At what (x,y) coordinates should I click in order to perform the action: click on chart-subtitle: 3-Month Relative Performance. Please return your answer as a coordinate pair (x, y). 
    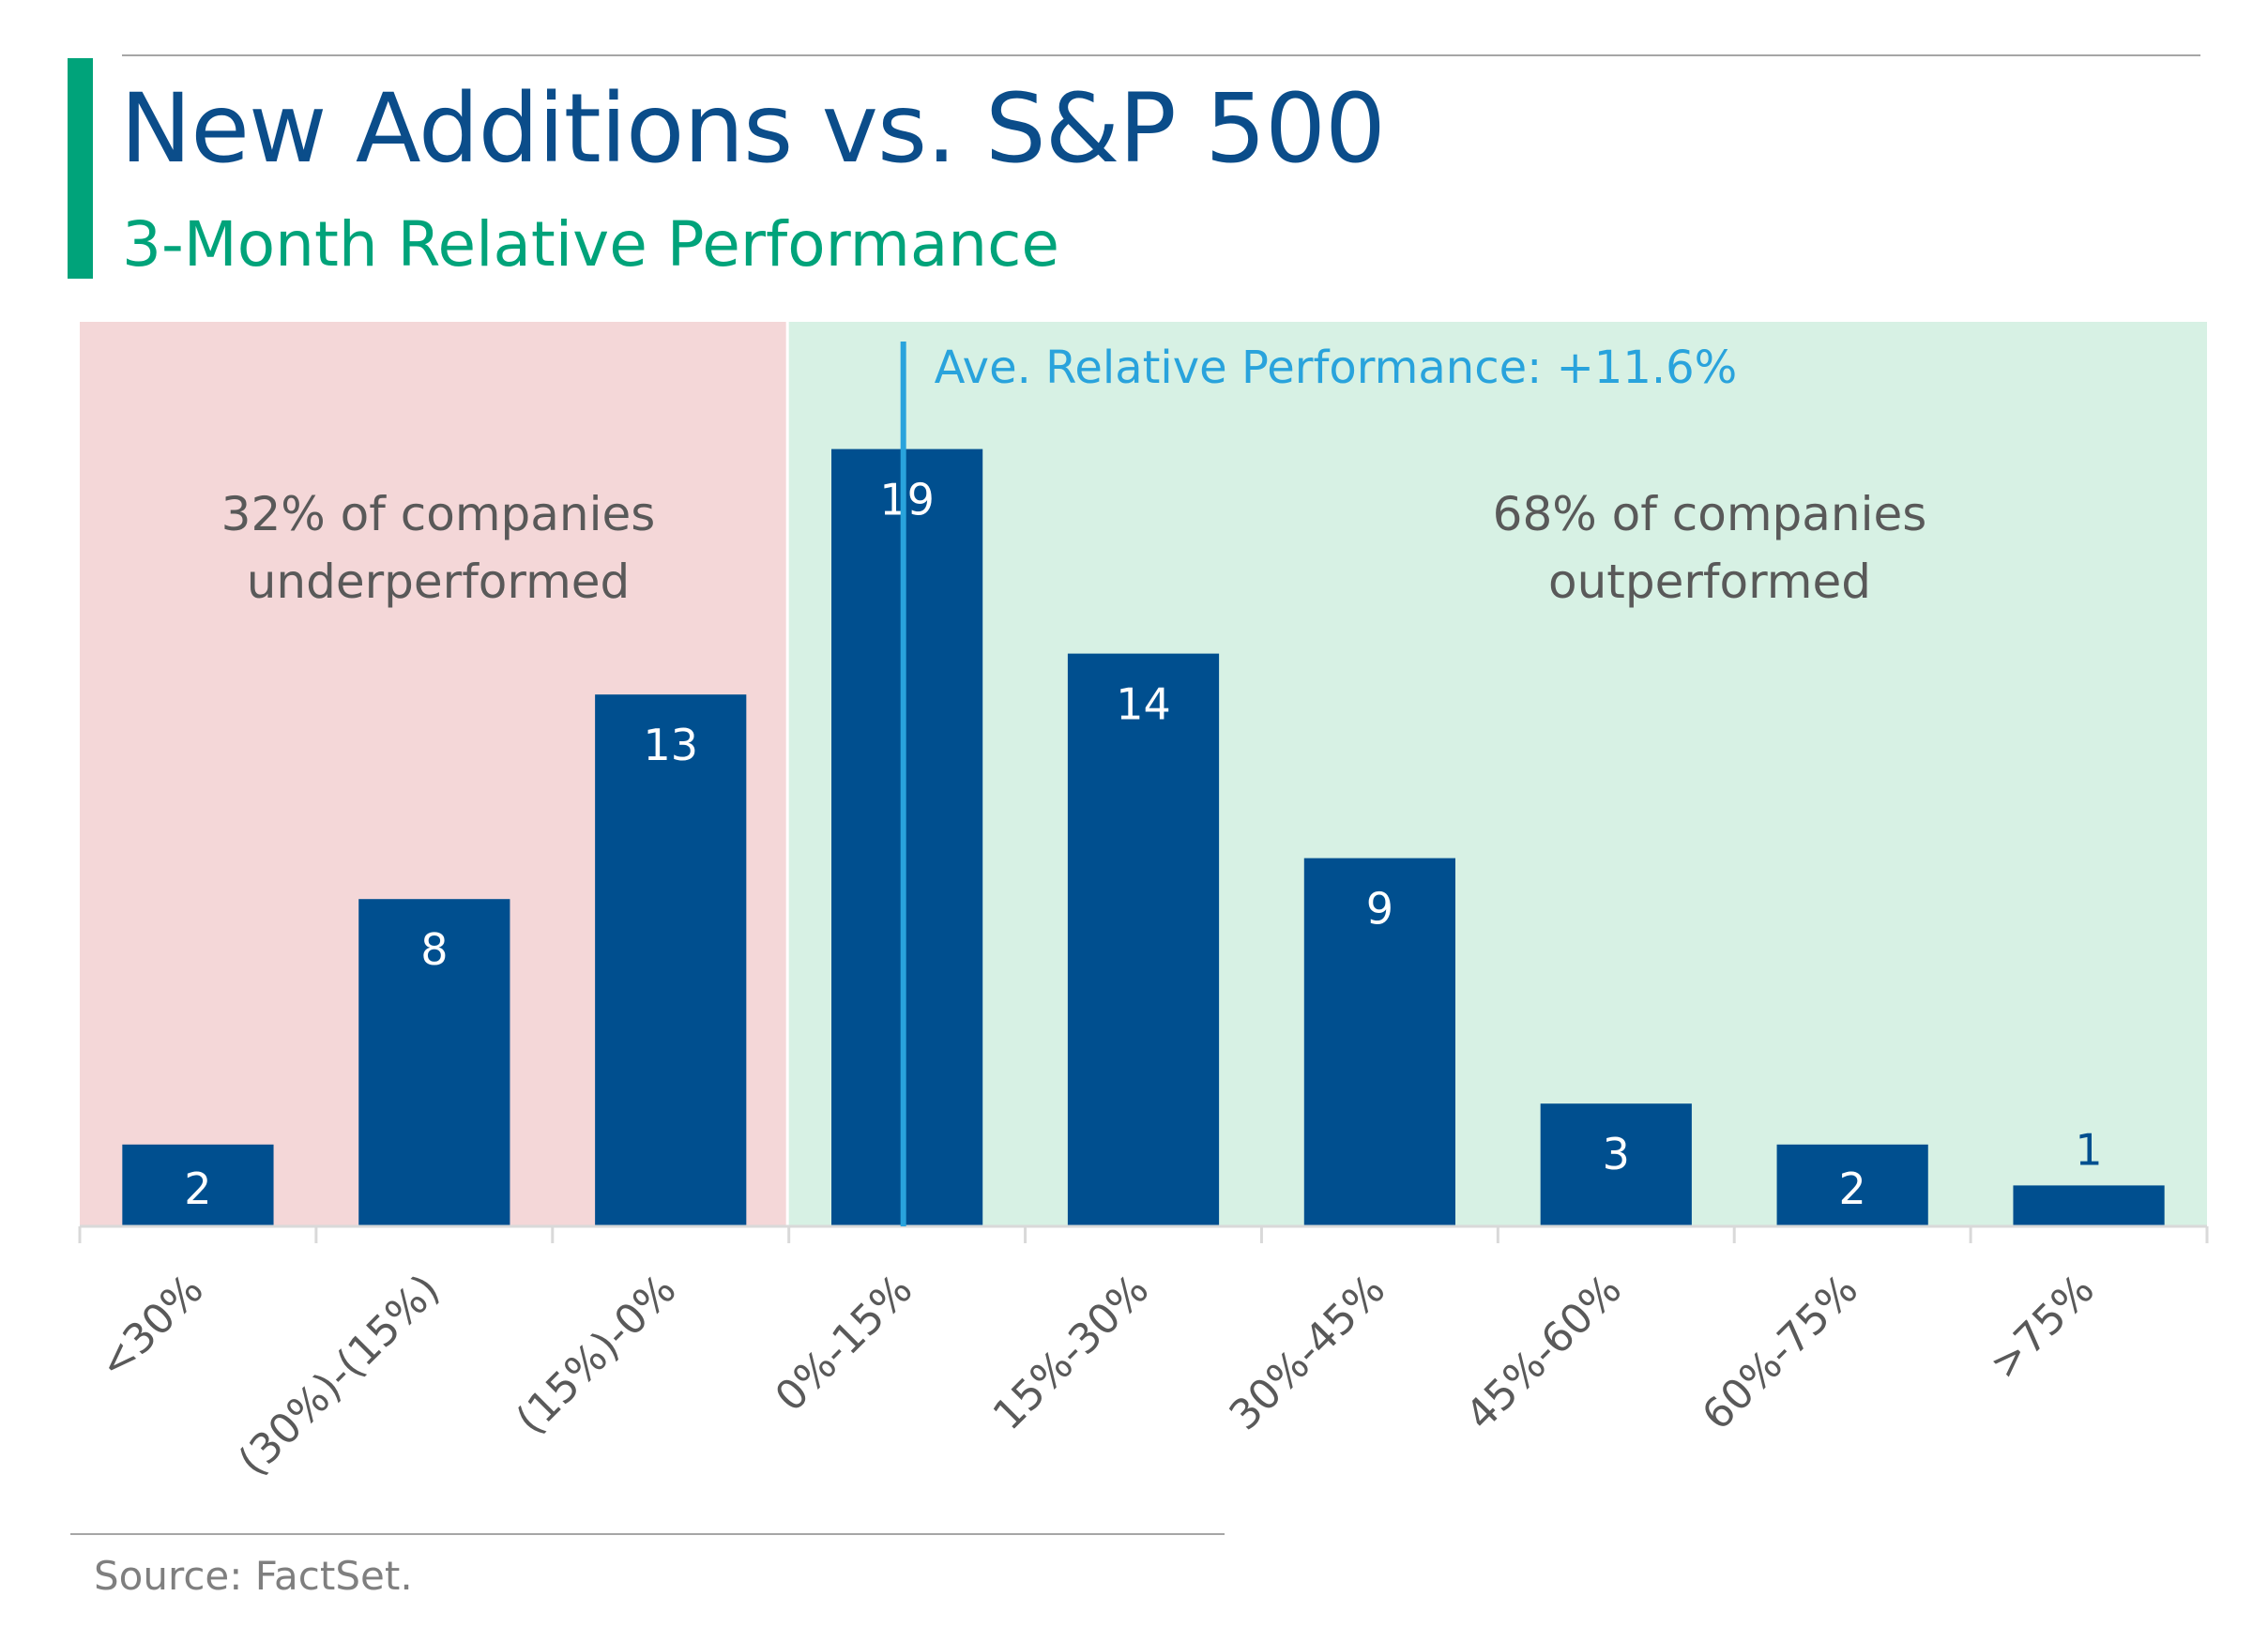
    Looking at the image, I should click on (591, 244).